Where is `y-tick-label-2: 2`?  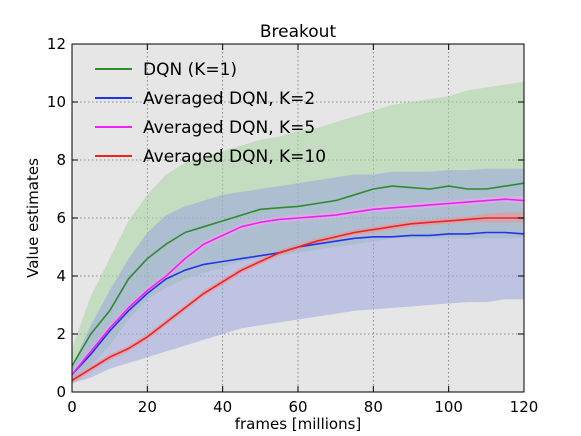
y-tick-label-2: 2 is located at coordinates (61, 334).